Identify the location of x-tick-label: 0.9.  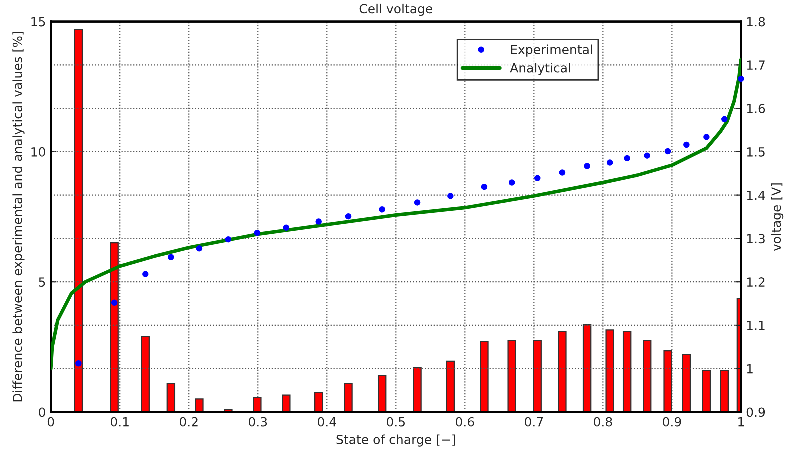
(672, 422).